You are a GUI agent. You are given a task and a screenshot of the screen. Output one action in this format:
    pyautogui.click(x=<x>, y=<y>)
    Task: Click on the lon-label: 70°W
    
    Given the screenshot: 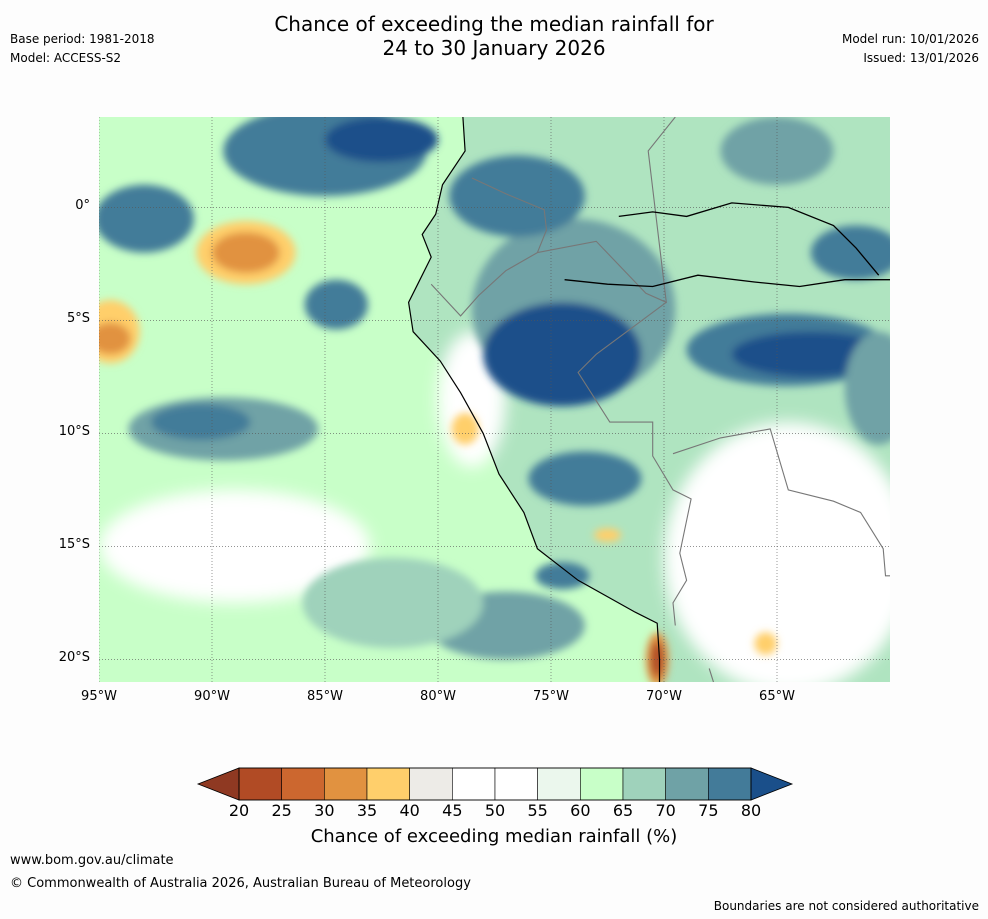 What is the action you would take?
    pyautogui.click(x=664, y=696)
    